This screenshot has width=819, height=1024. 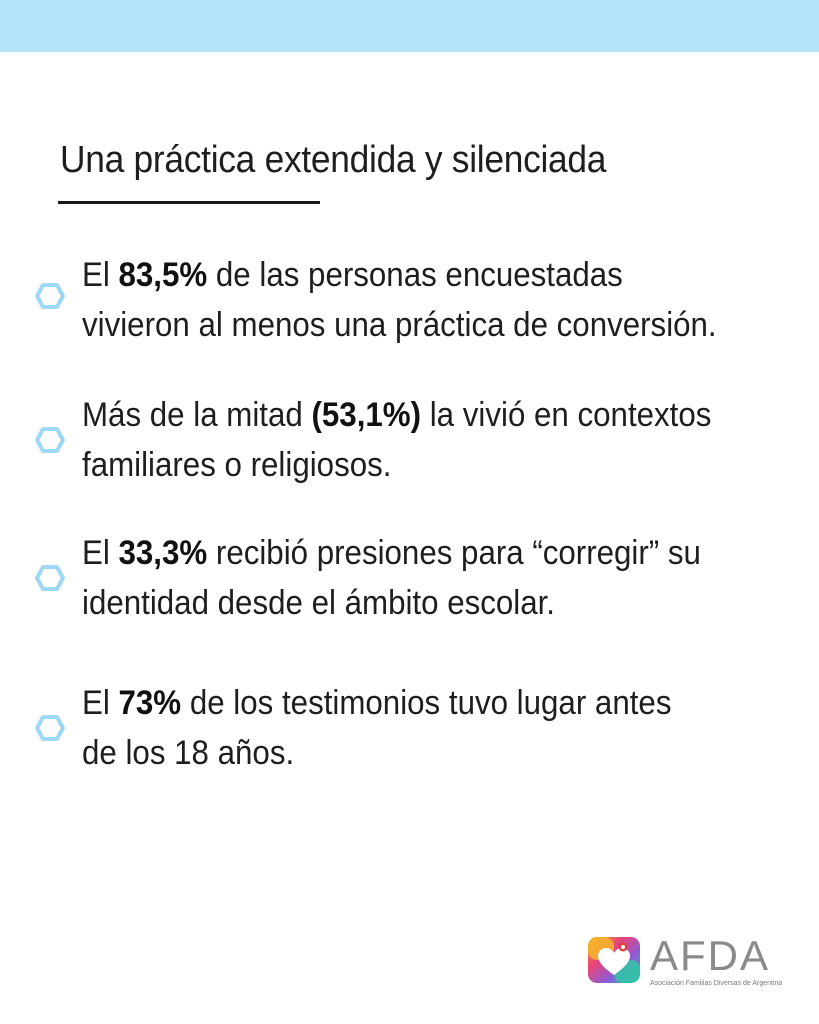 I want to click on page-title: Una práctica extendida y silenciada, so click(x=333, y=160).